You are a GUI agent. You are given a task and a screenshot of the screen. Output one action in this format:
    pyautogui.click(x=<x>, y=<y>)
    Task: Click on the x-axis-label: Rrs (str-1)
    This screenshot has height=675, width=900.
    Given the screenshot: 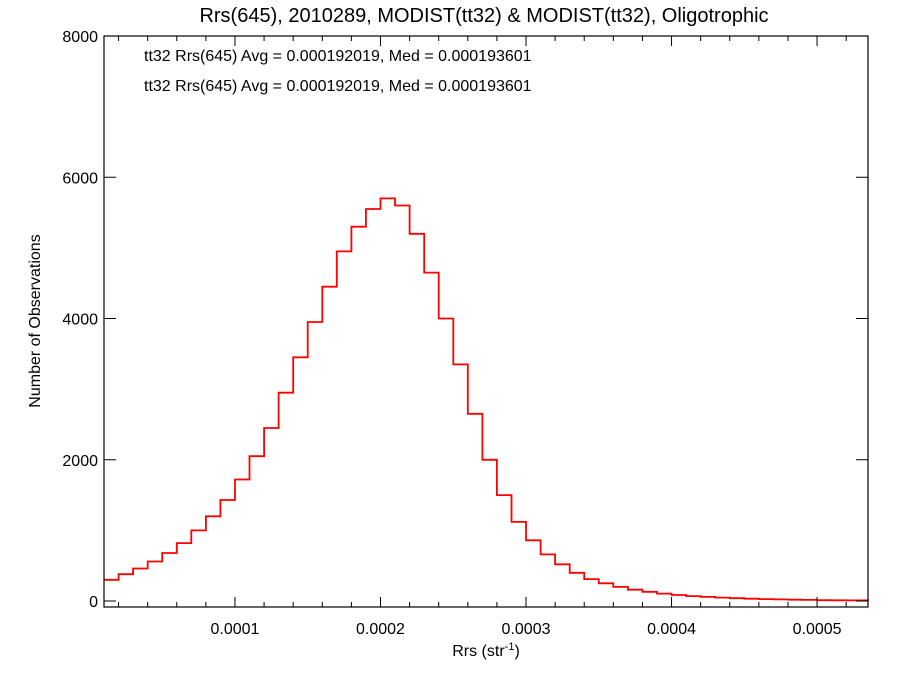 What is the action you would take?
    pyautogui.click(x=486, y=650)
    